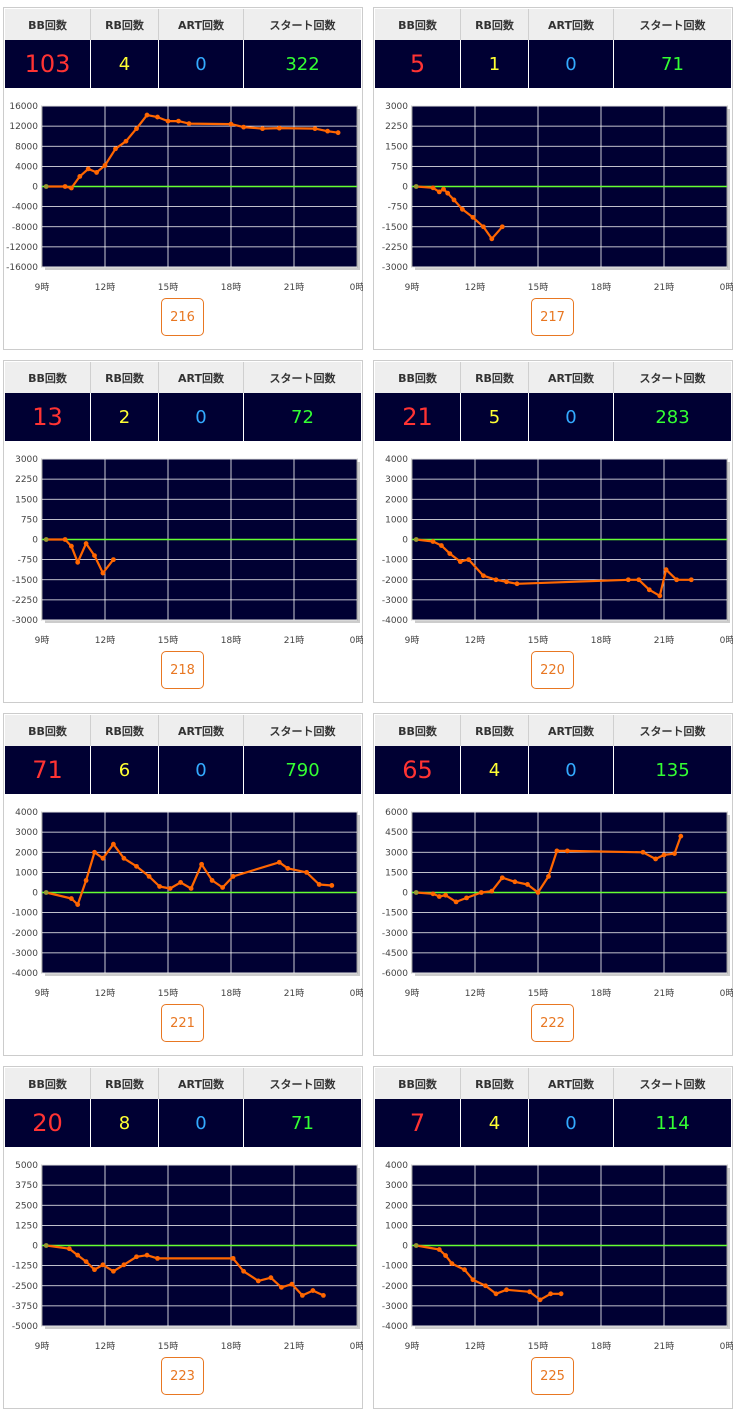 This screenshot has width=736, height=1415. I want to click on y-tick-label: 3000, so click(396, 480).